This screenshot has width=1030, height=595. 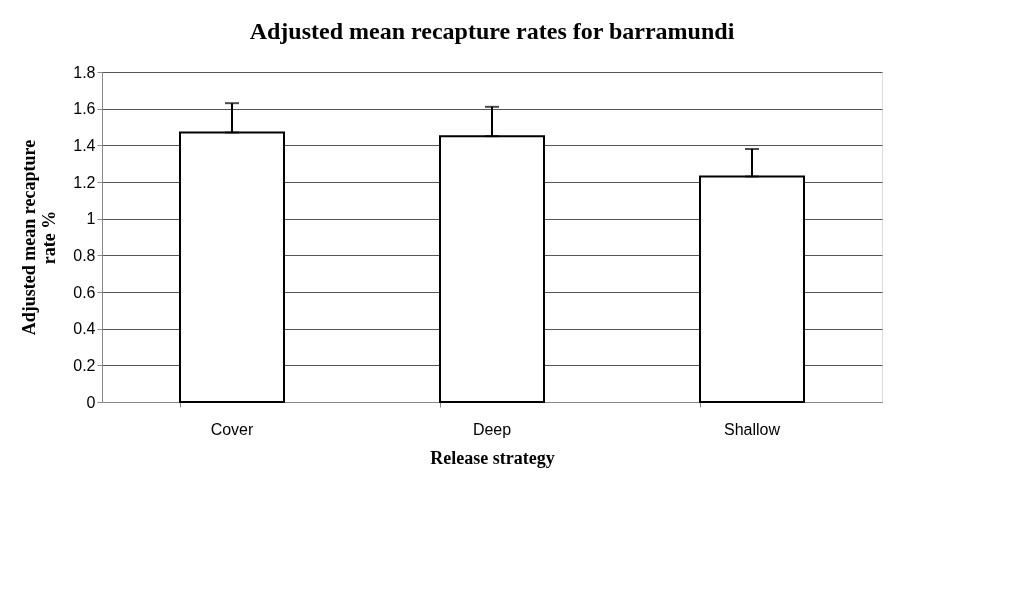 What do you see at coordinates (39, 237) in the screenshot?
I see `y-axis-title: Adjusted mean recapture rate %` at bounding box center [39, 237].